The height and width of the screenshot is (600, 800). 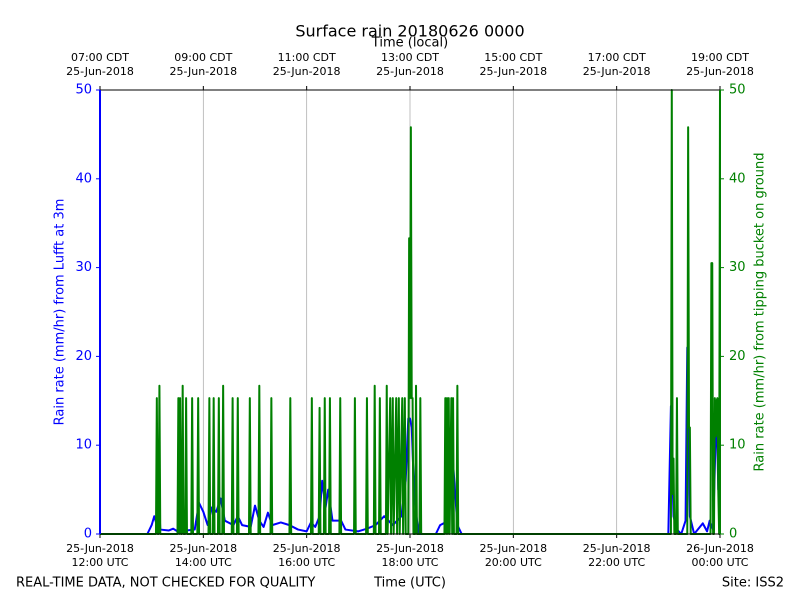 I want to click on x-tick-label: 25-Jun-2018 18:00 UTC, so click(x=410, y=555).